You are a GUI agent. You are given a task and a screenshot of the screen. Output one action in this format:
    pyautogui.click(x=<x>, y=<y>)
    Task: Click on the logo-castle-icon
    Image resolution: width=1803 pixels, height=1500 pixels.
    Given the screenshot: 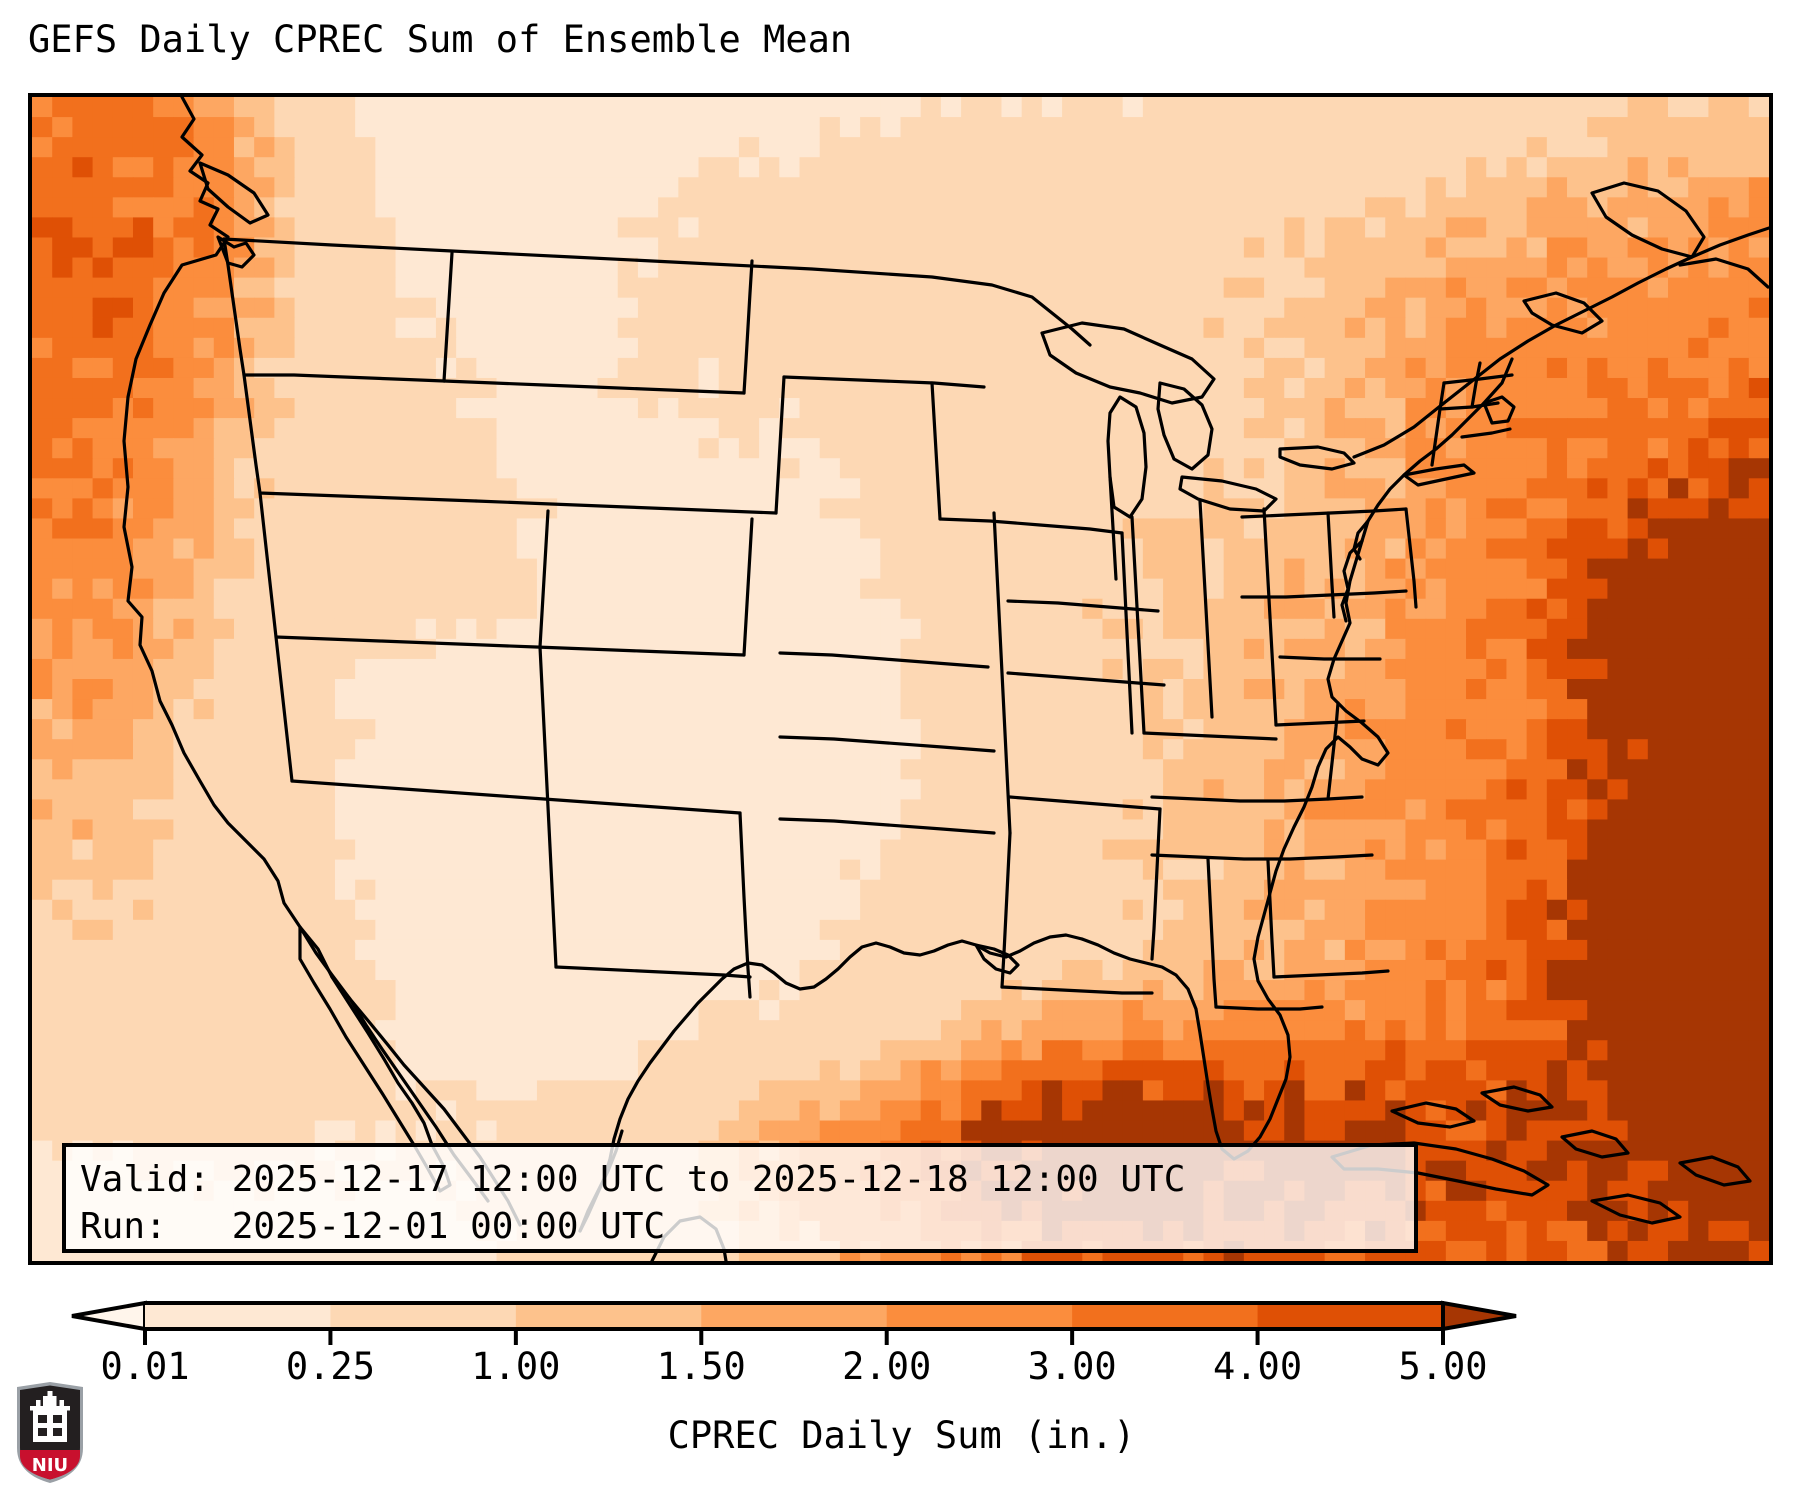 What is the action you would take?
    pyautogui.click(x=50, y=1416)
    